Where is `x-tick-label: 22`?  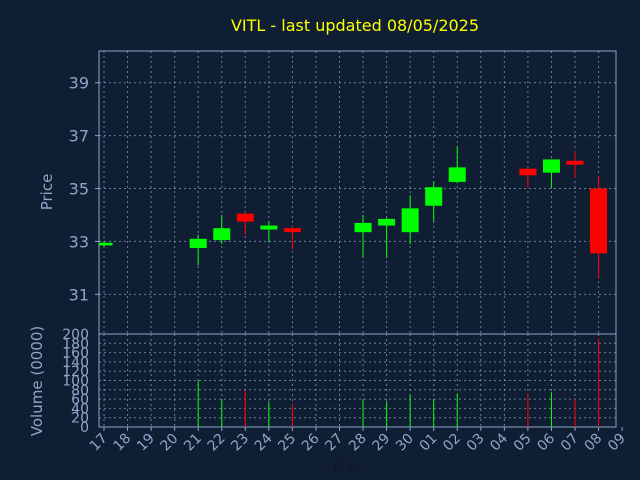
x-tick-label: 22 is located at coordinates (217, 443).